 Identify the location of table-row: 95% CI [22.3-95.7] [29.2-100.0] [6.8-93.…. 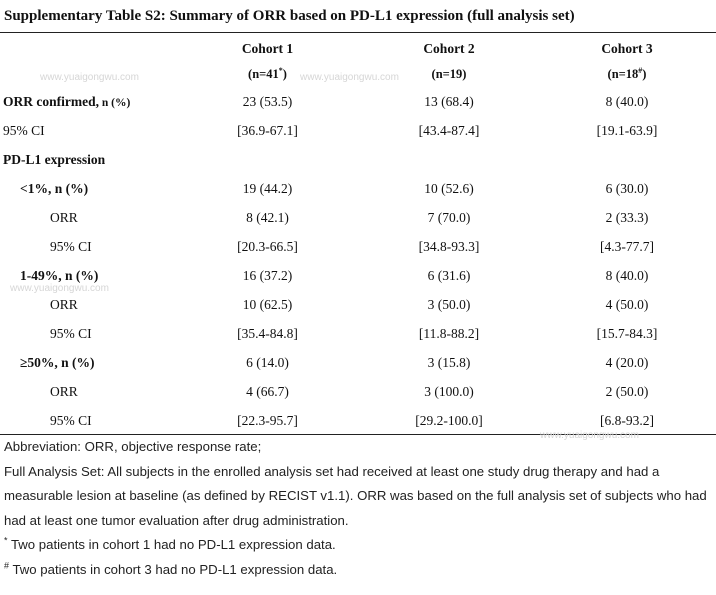
(358, 420).